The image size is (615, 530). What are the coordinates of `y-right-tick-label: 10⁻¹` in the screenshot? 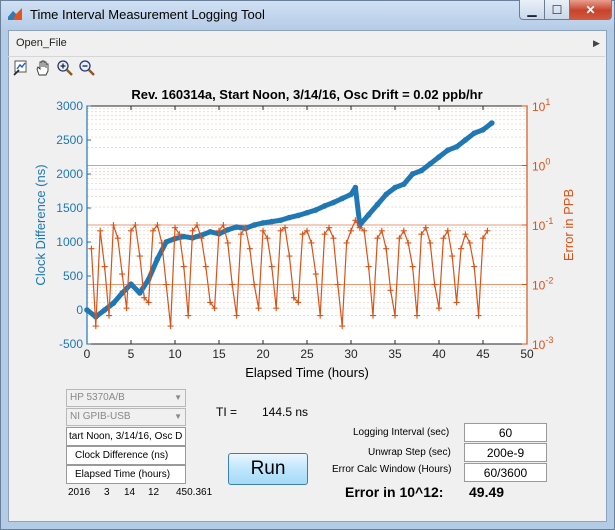 It's located at (542, 224).